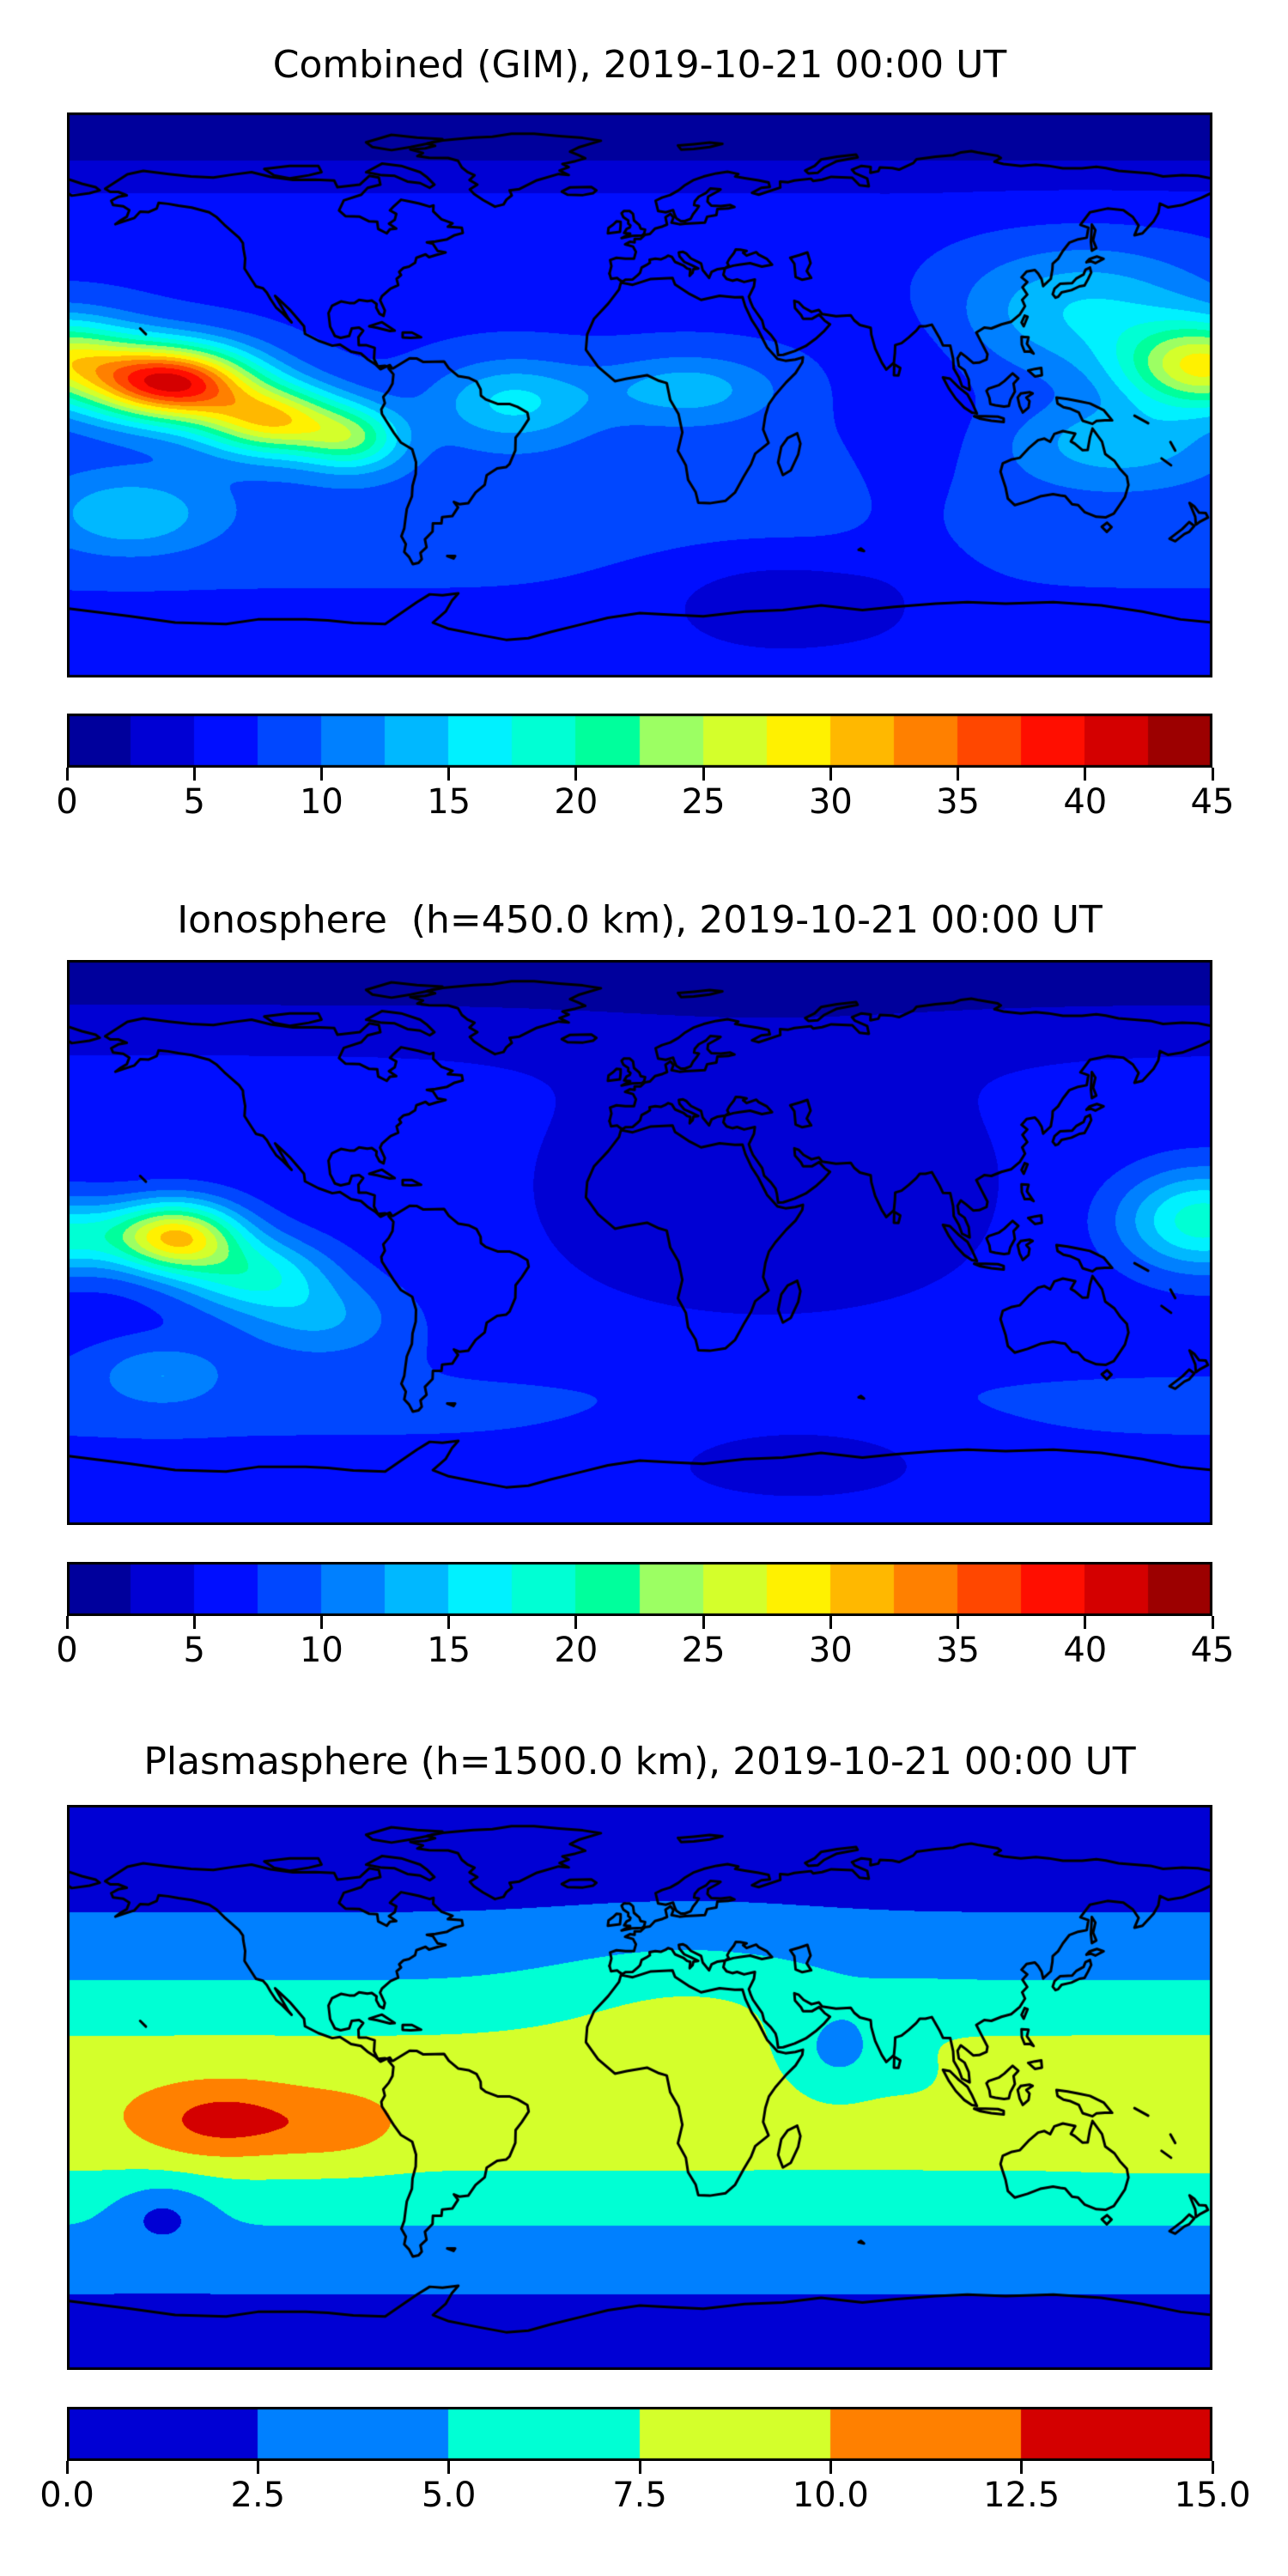 Image resolution: width=1288 pixels, height=2576 pixels. I want to click on colorbar-tick-label: 12.5, so click(1021, 2495).